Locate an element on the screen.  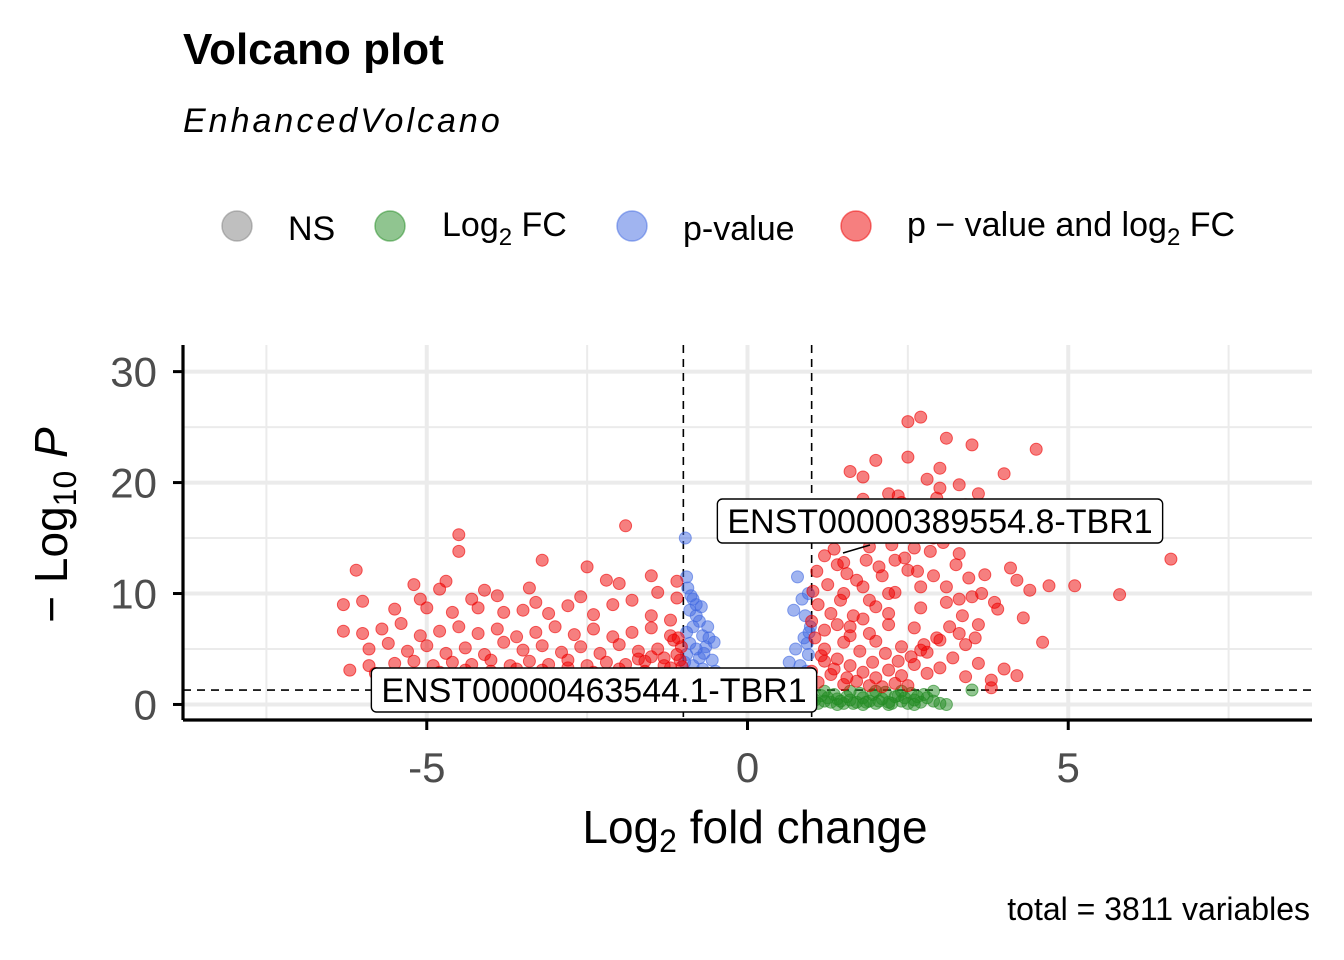
legend-item-ns: NS is located at coordinates (278, 229).